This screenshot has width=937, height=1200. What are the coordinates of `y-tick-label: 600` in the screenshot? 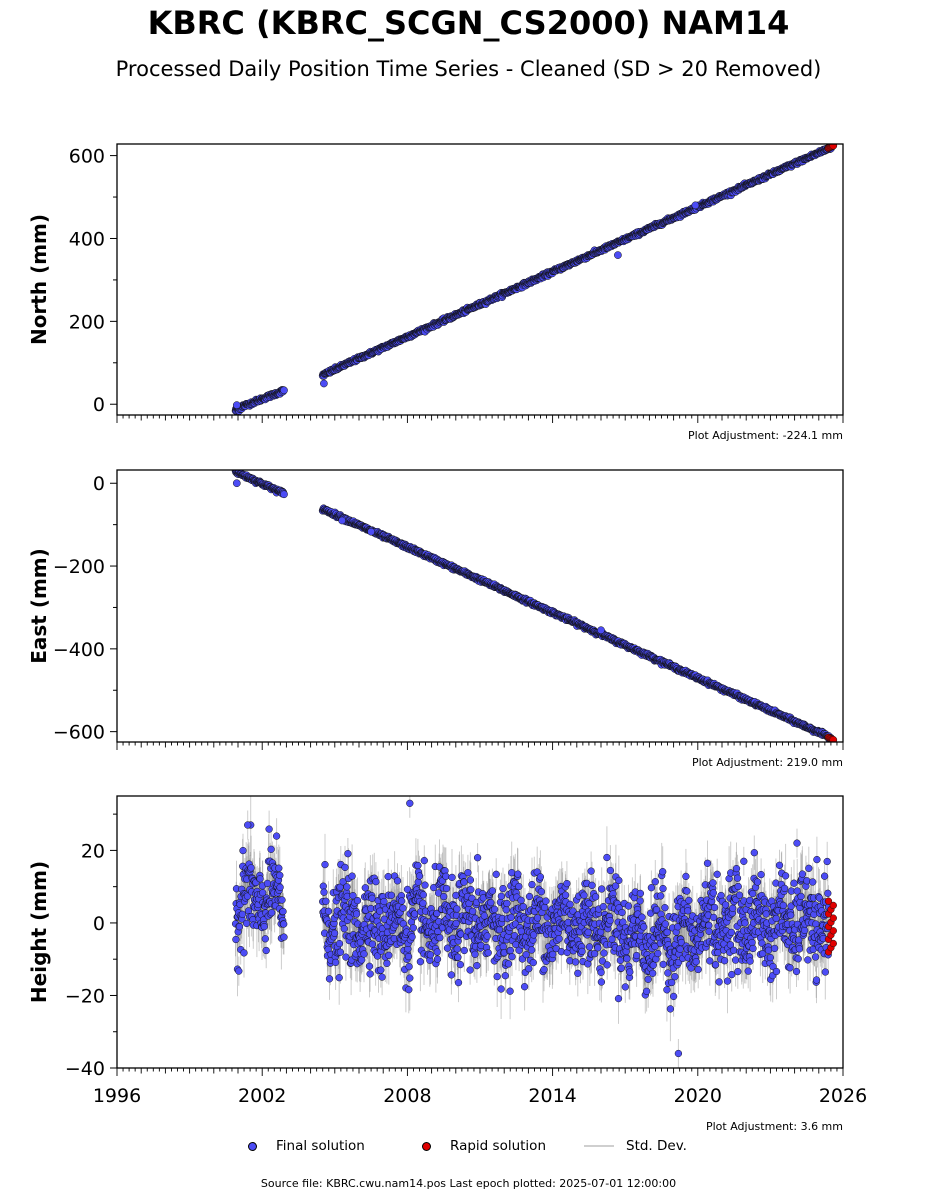 It's located at (87, 157).